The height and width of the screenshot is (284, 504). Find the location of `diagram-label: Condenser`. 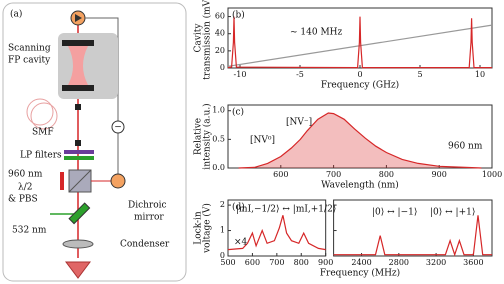

diagram-label: Condenser is located at coordinates (145, 245).